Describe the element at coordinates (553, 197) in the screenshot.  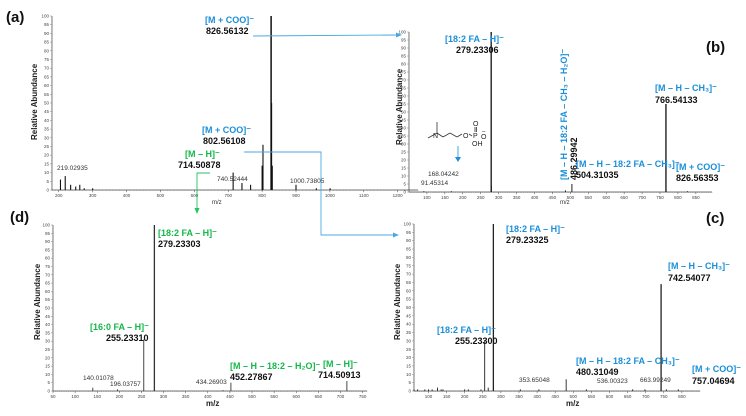
I see `x-tick-label: 450` at that location.